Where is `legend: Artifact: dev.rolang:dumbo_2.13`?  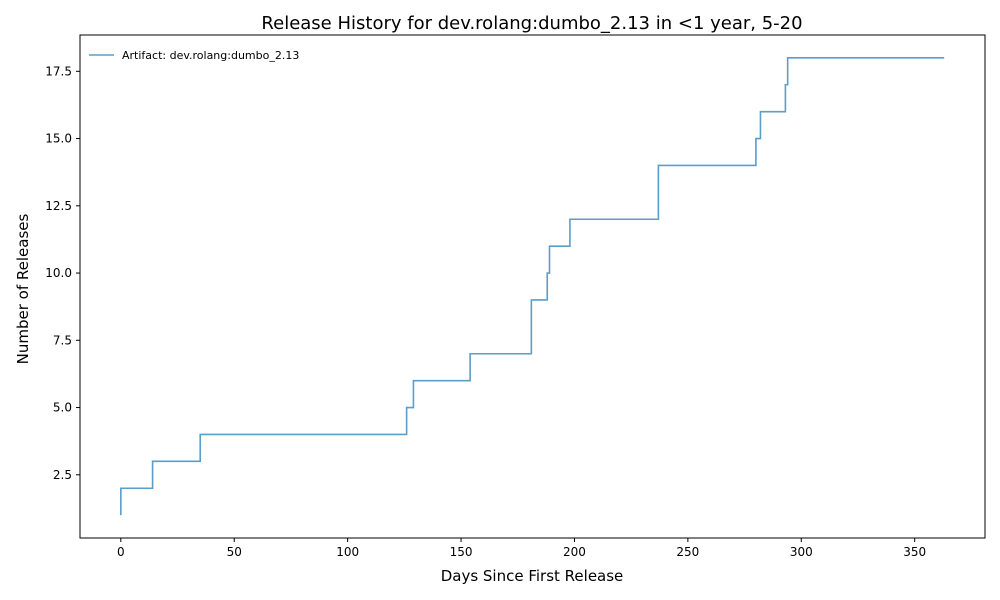
legend: Artifact: dev.rolang:dumbo_2.13 is located at coordinates (194, 55).